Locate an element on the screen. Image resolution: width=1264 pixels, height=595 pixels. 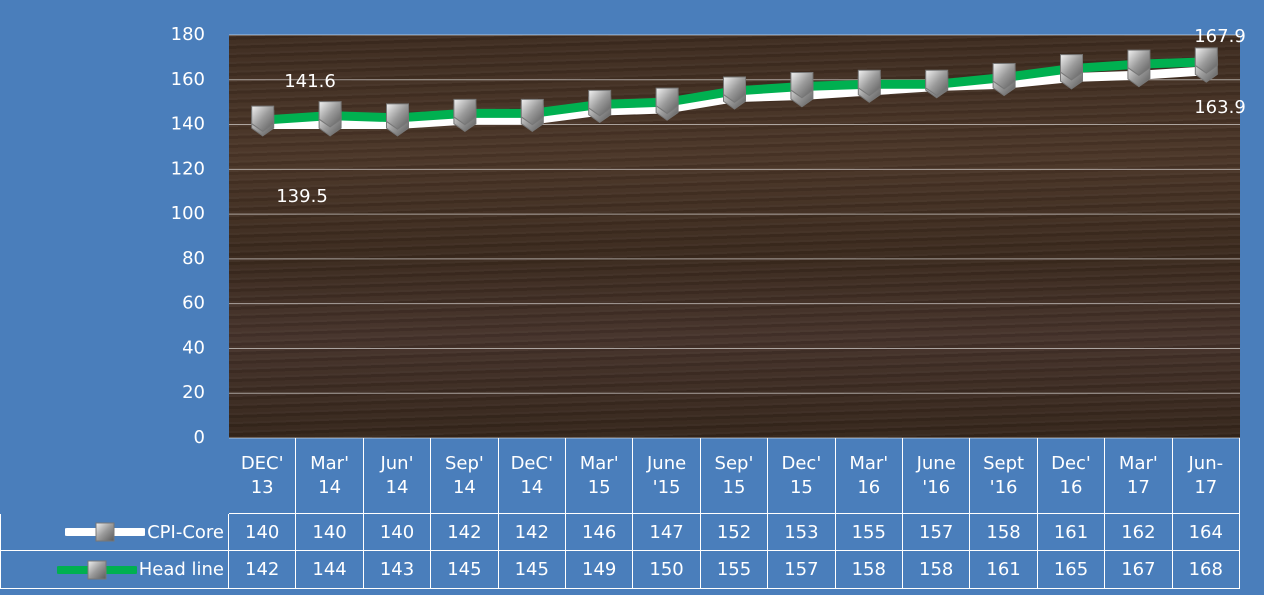
value-cell: 147 is located at coordinates (667, 532).